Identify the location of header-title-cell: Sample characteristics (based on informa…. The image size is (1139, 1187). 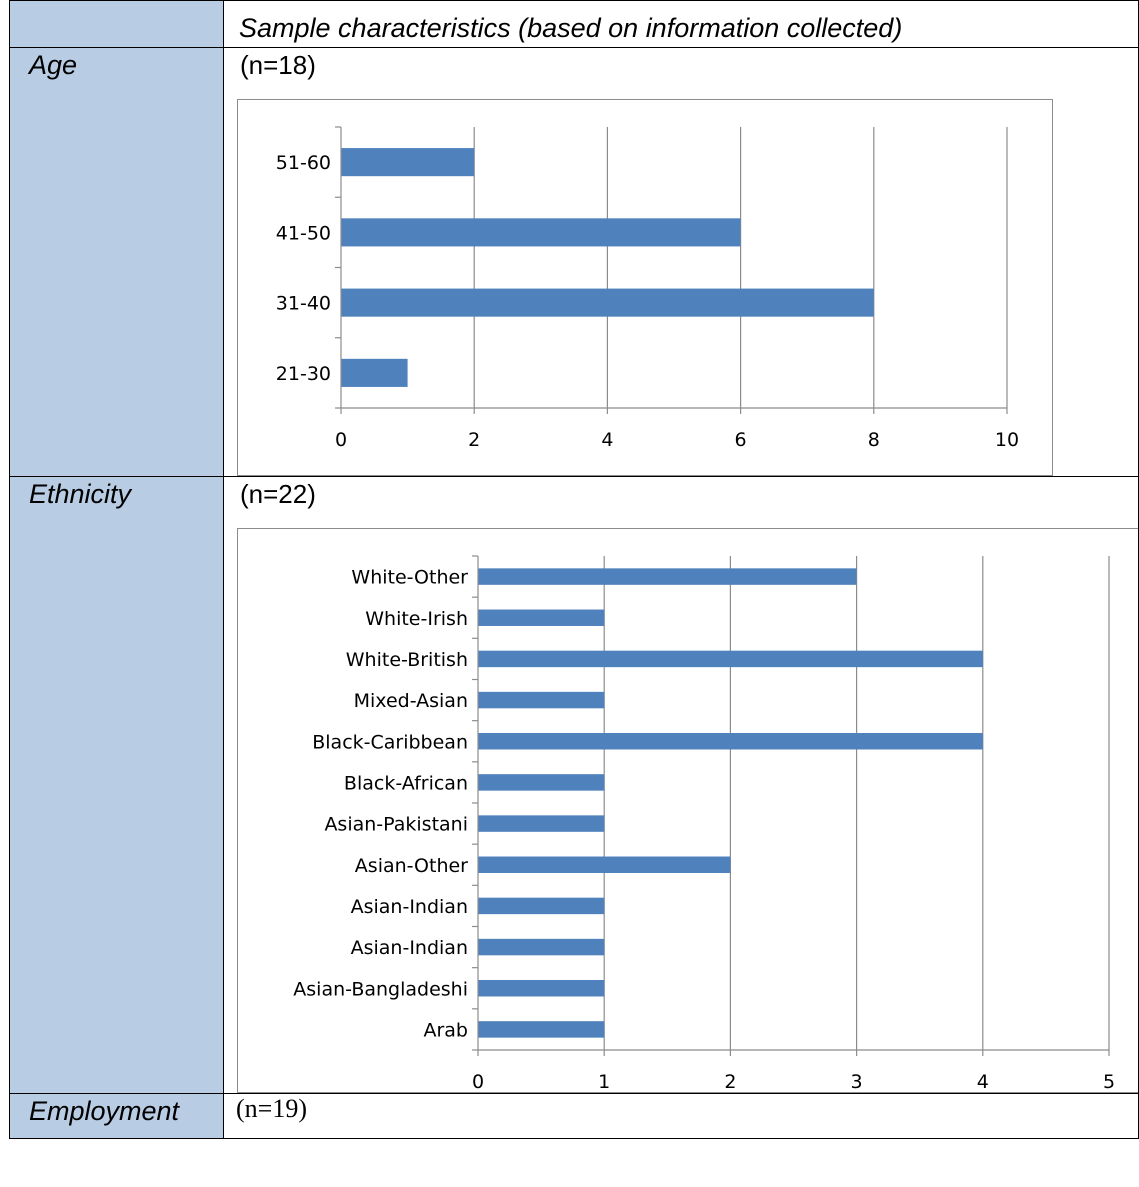
(681, 24).